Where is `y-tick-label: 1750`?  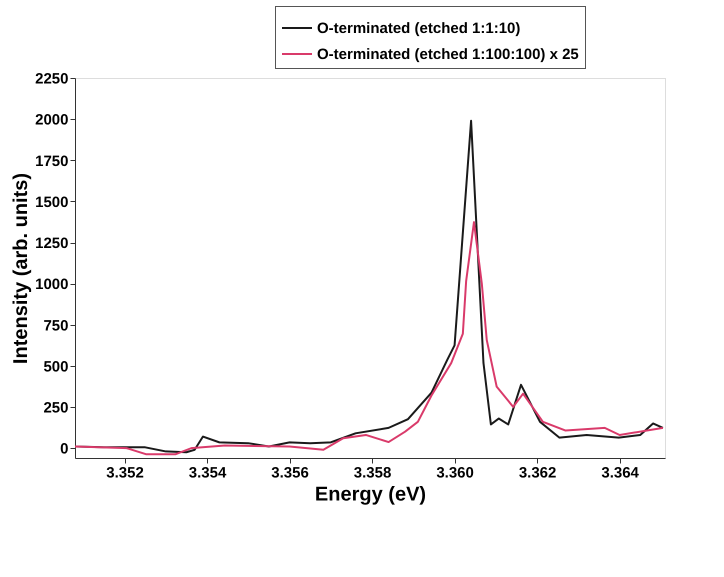 y-tick-label: 1750 is located at coordinates (51, 161).